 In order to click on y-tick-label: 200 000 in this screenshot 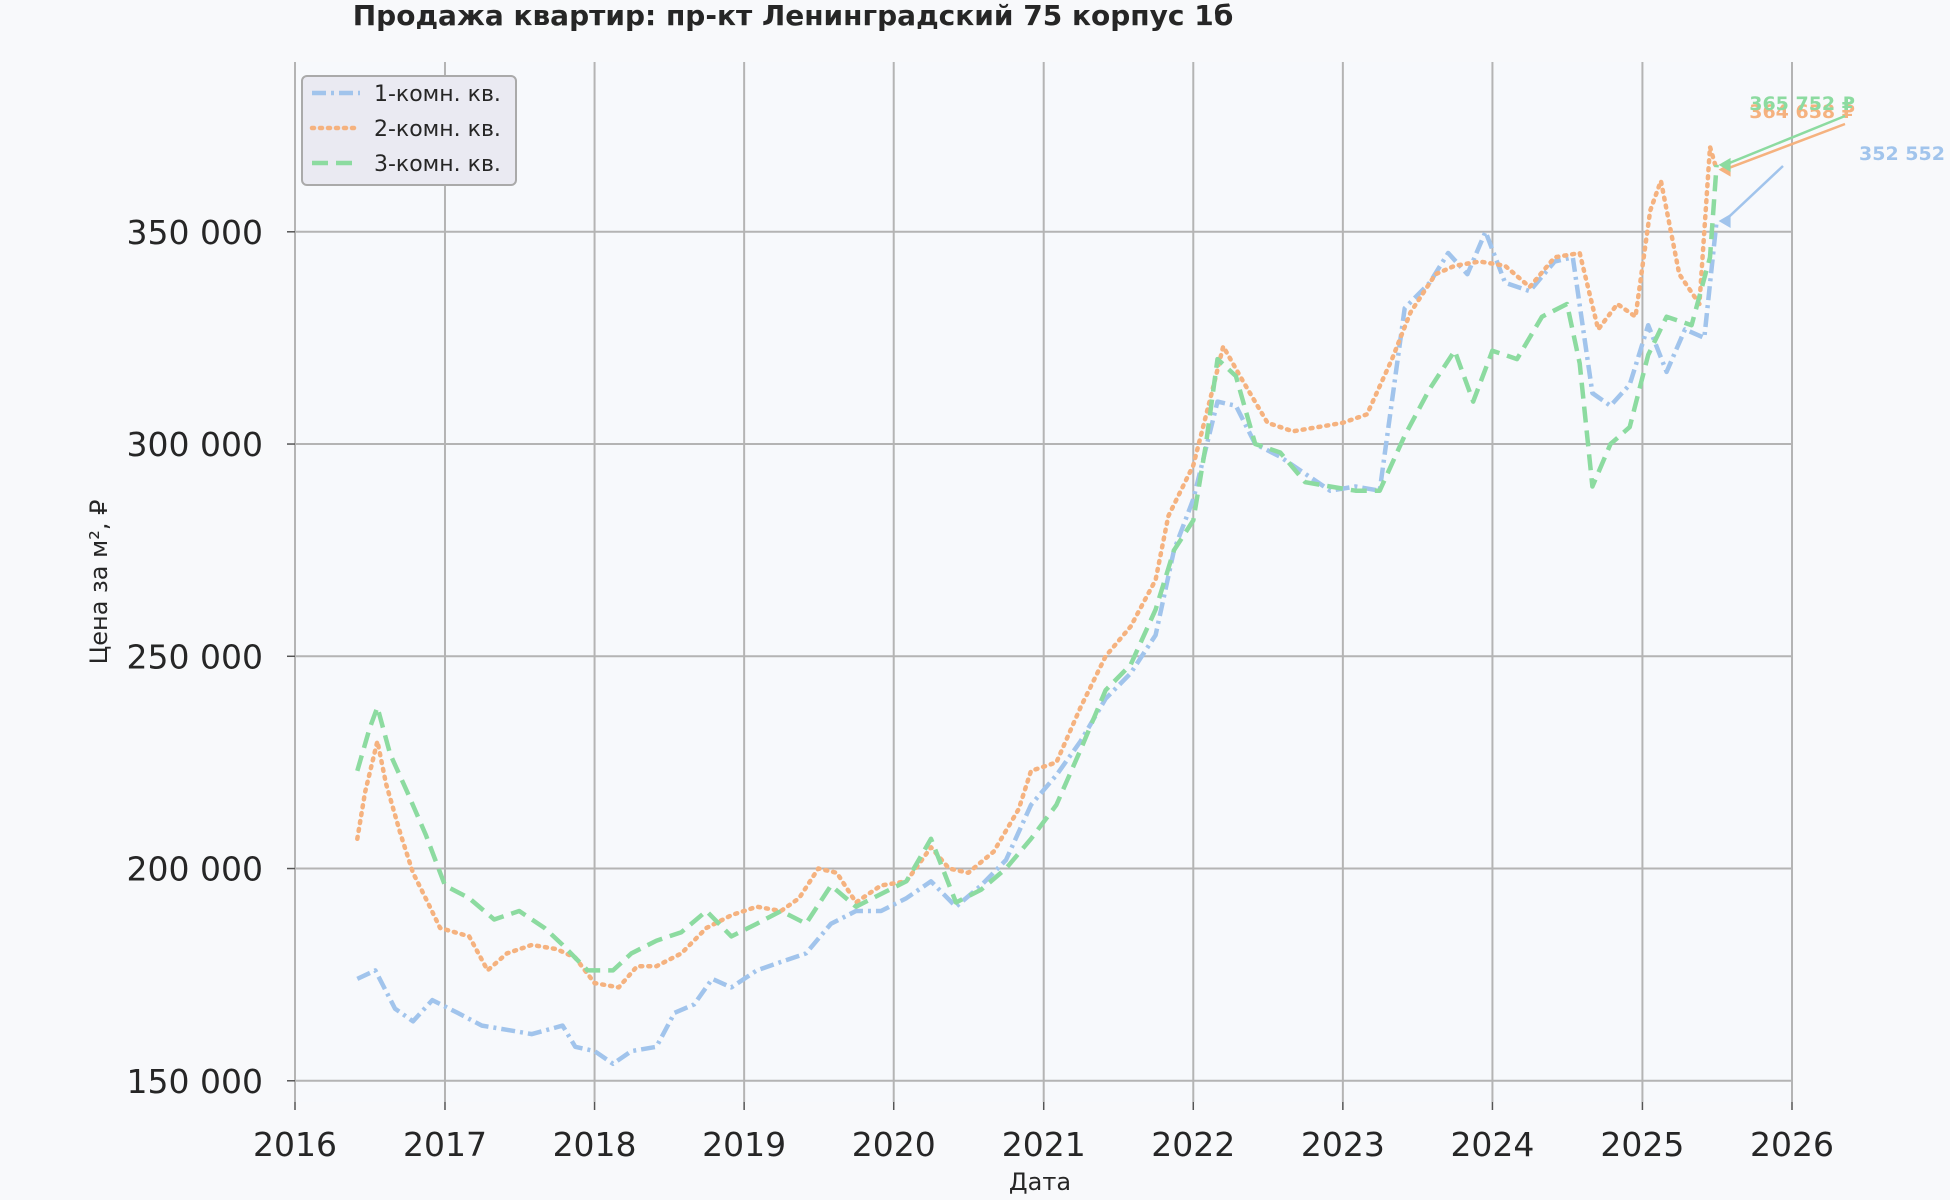, I will do `click(195, 869)`.